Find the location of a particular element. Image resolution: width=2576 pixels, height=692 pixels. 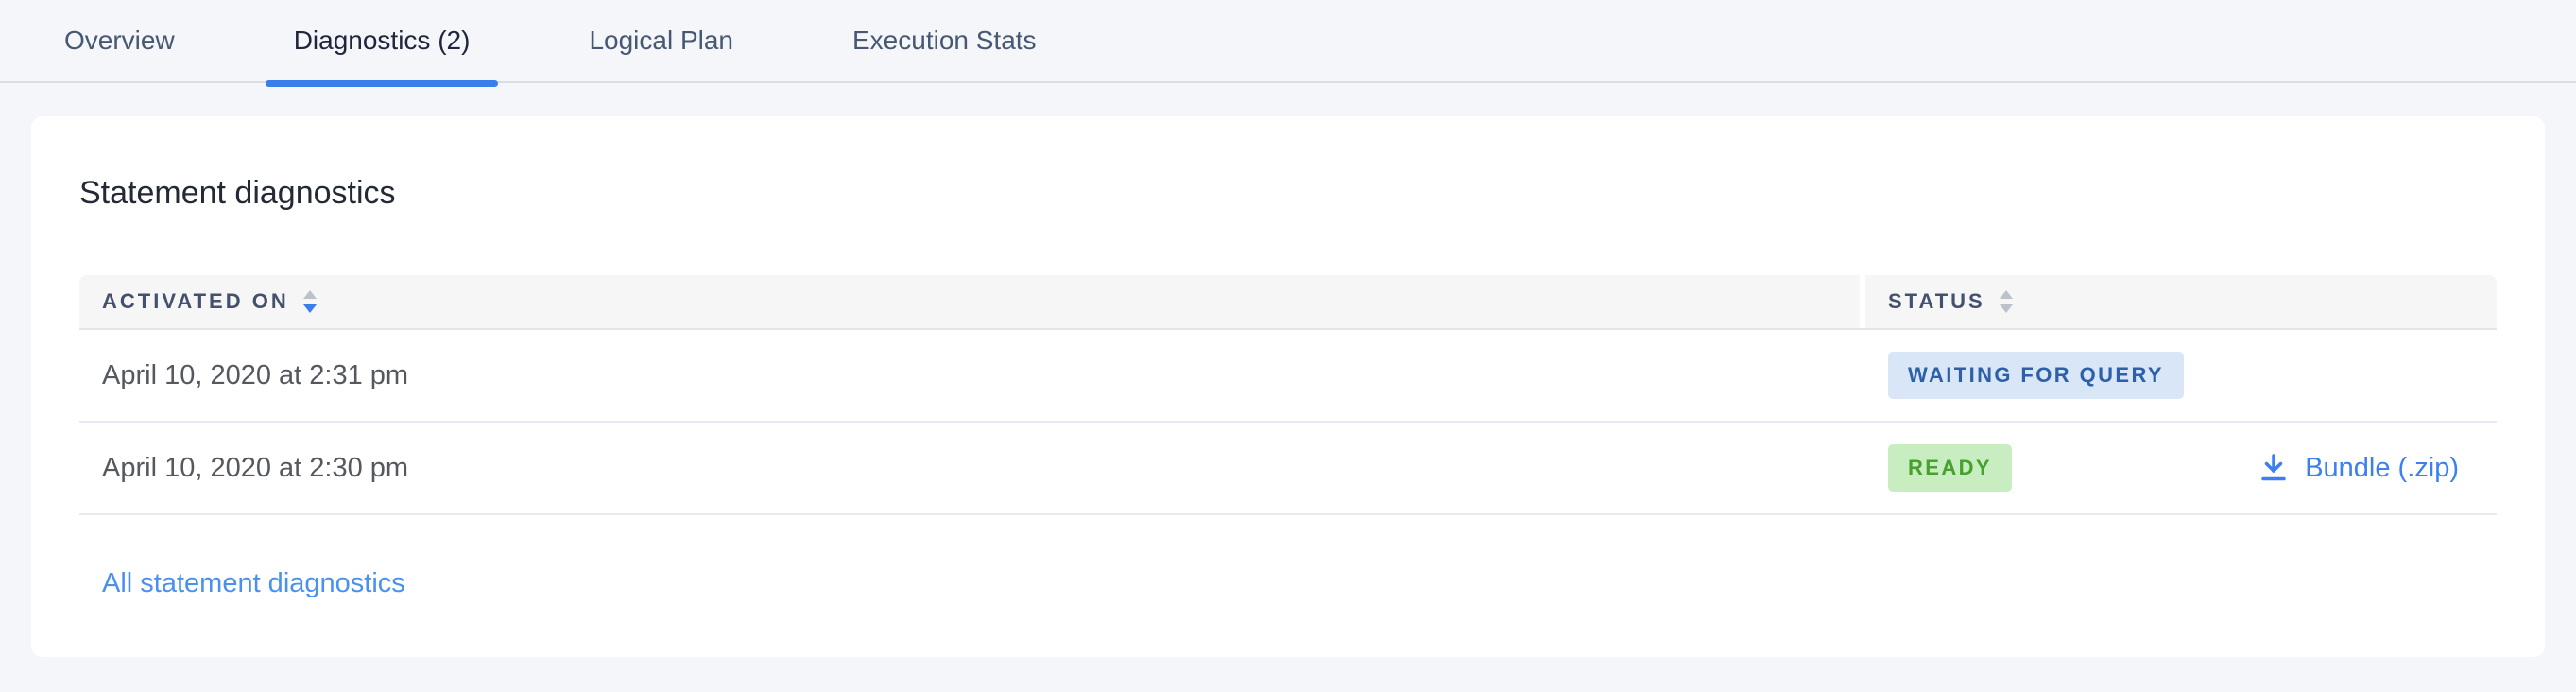

page-title: Statement diagnostics is located at coordinates (237, 193).